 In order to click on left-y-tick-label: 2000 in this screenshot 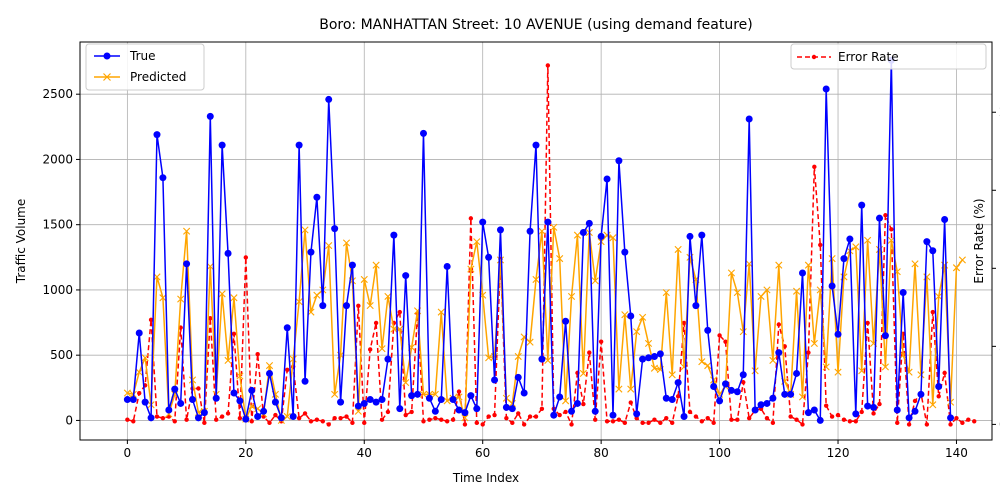, I will do `click(57, 159)`.